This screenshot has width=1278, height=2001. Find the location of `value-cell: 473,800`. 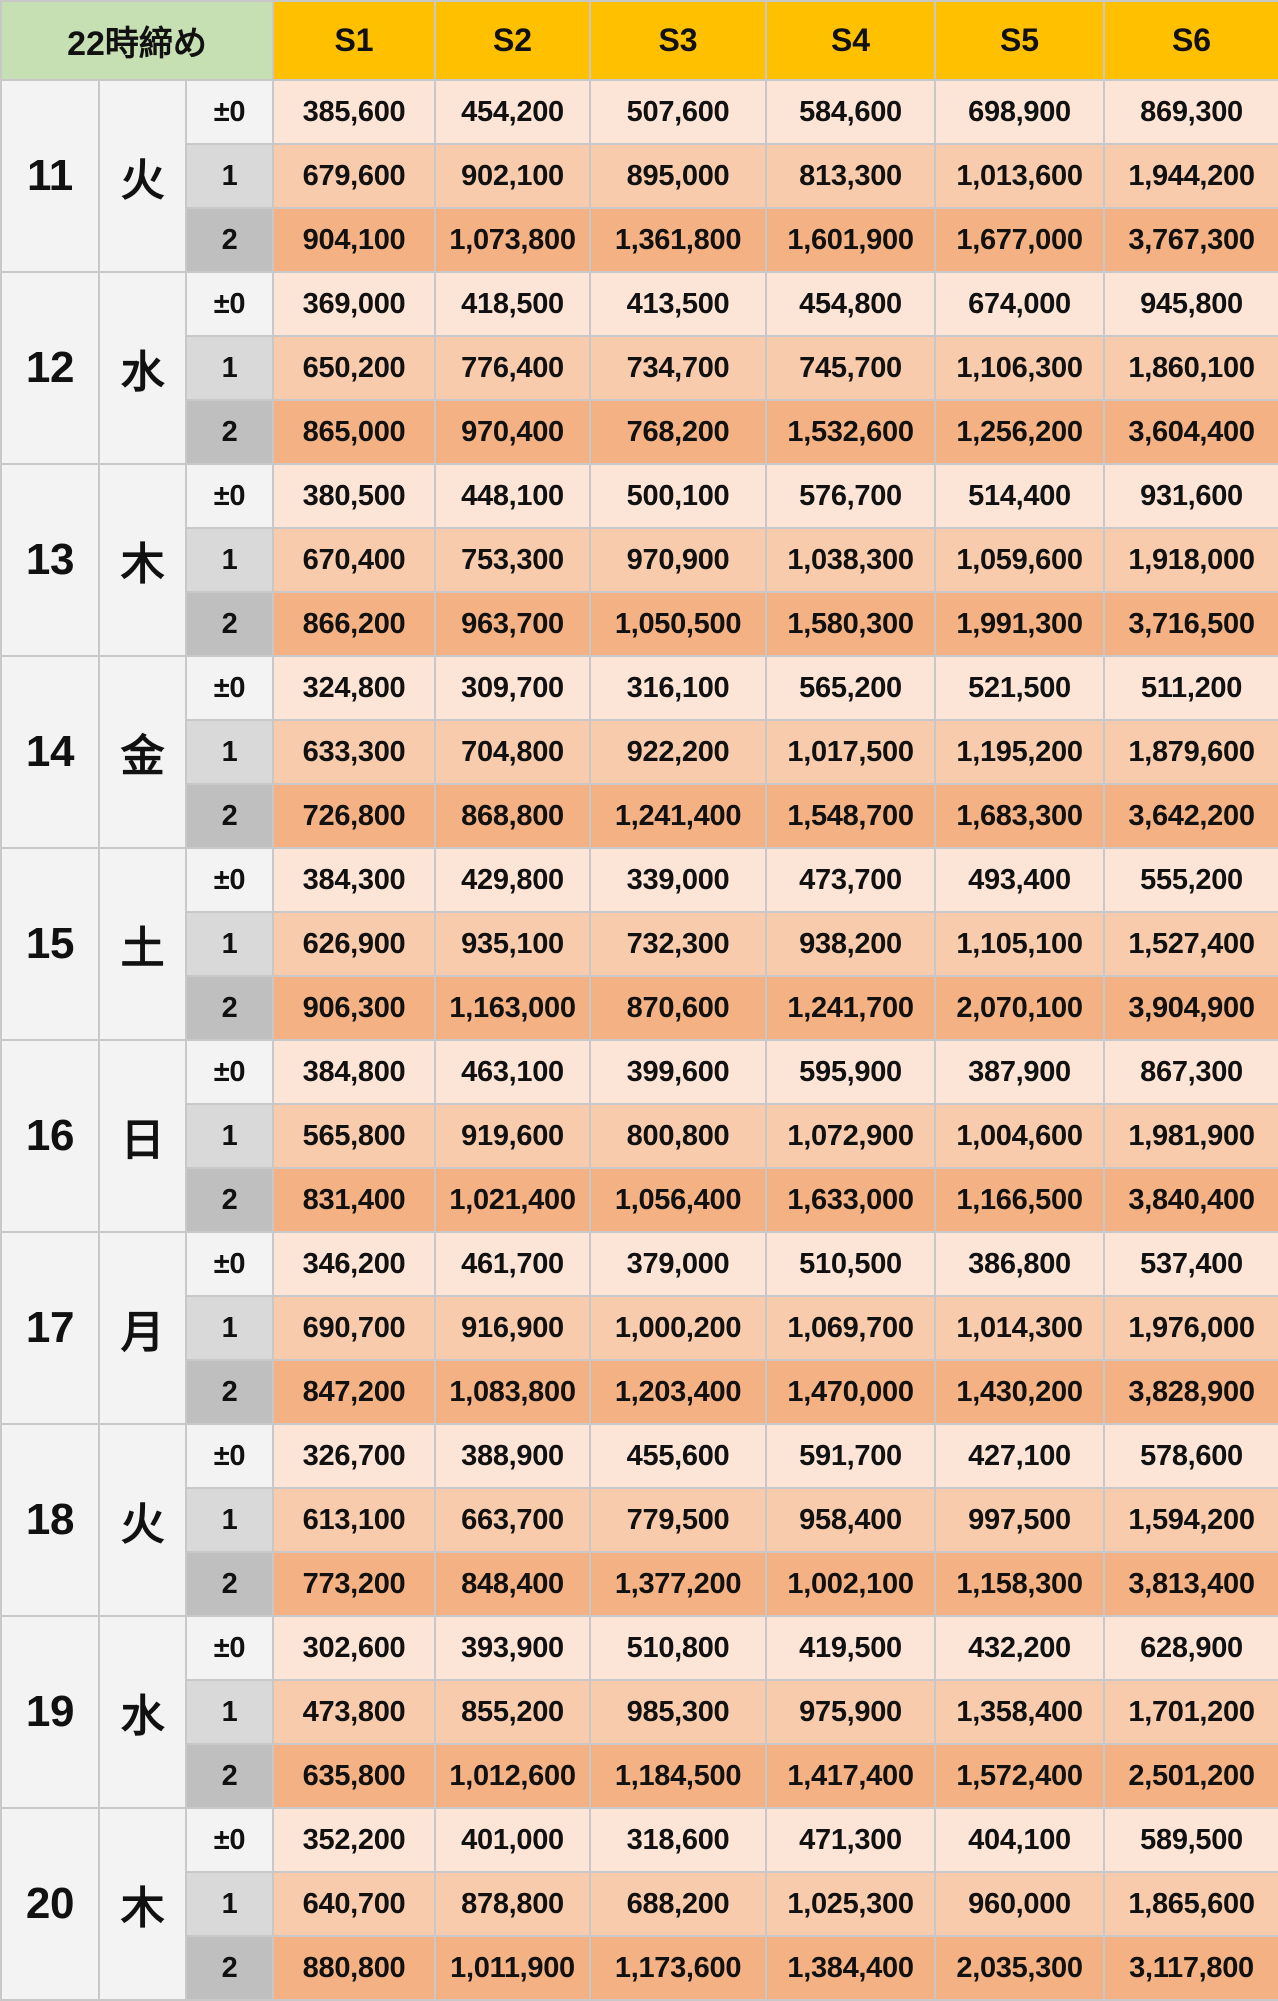

value-cell: 473,800 is located at coordinates (354, 1712).